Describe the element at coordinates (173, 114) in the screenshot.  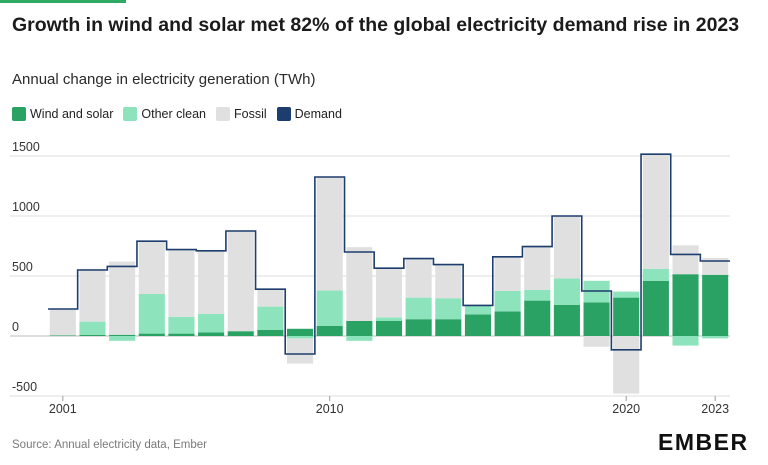
I see `legend-label-other-clean: Other clean` at that location.